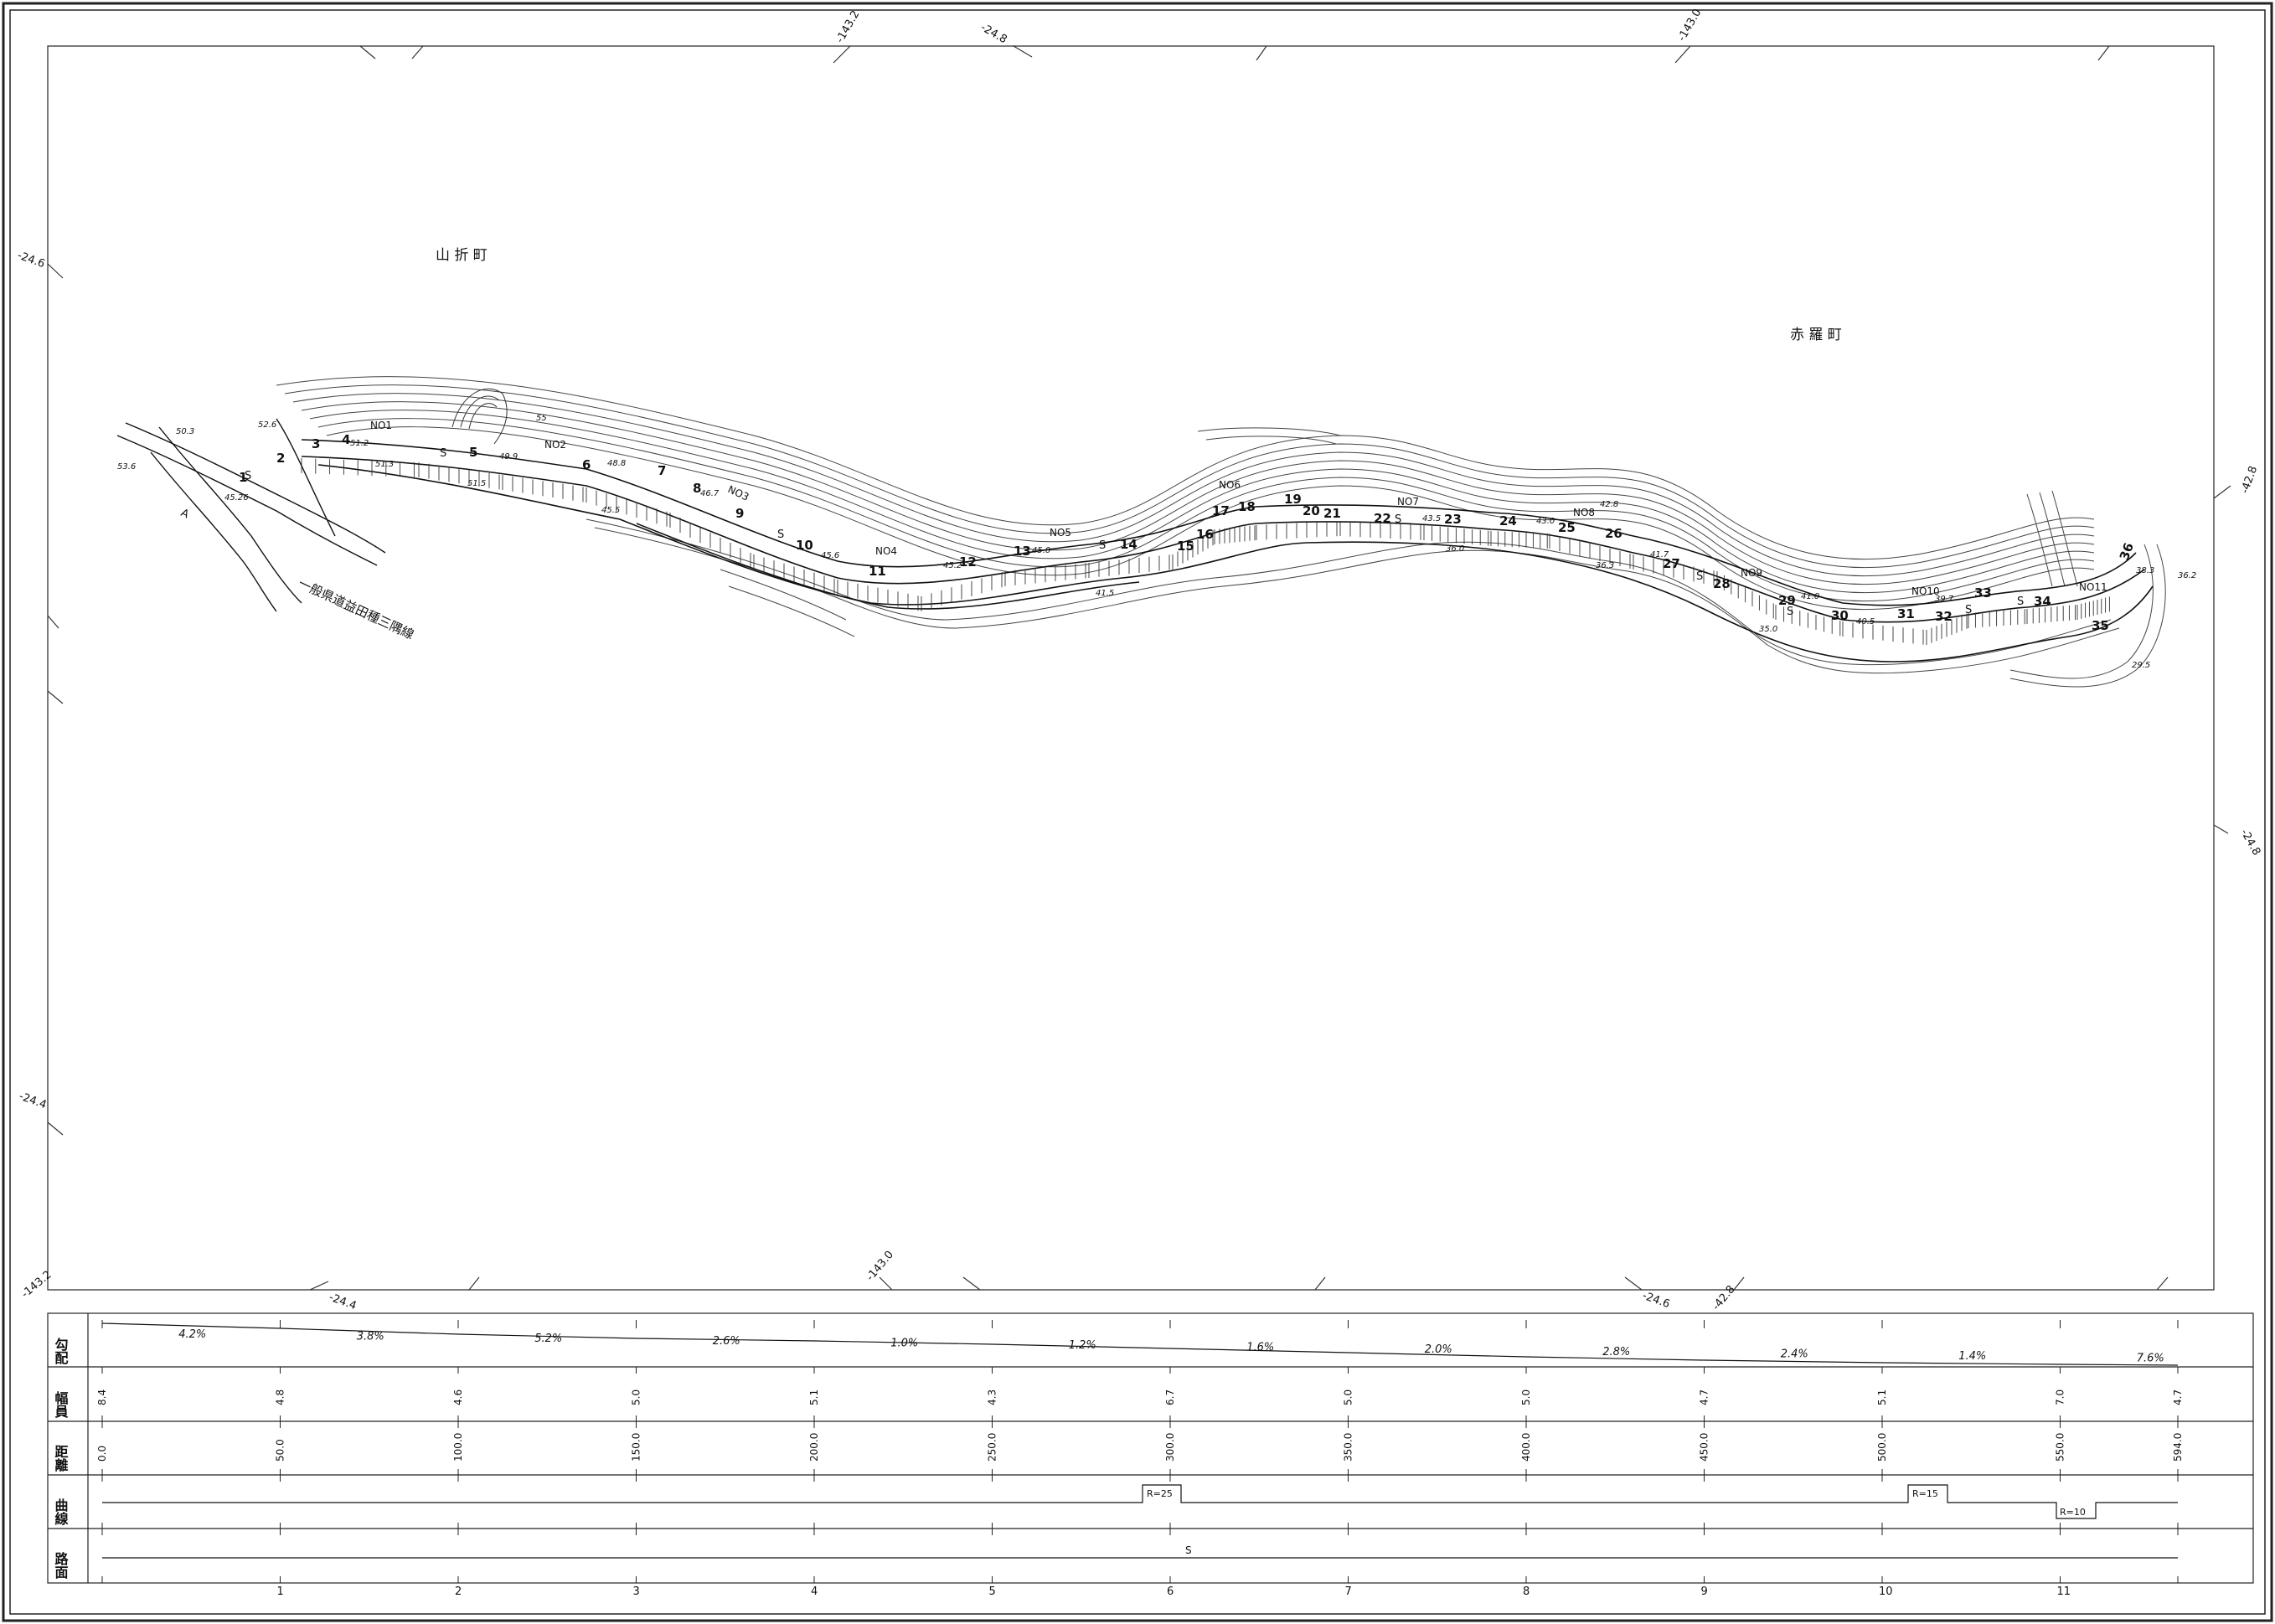 The image size is (2275, 1624). I want to click on station-label: NO3, so click(738, 493).